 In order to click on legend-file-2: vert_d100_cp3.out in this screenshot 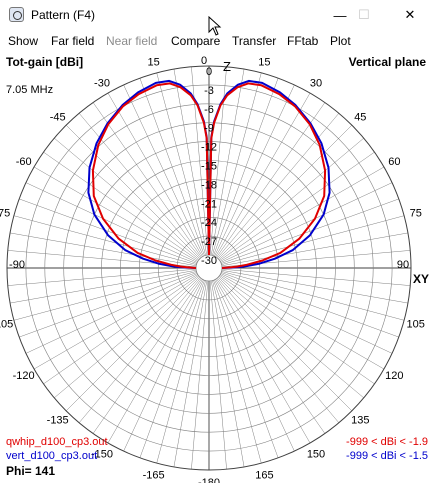, I will do `click(51, 456)`.